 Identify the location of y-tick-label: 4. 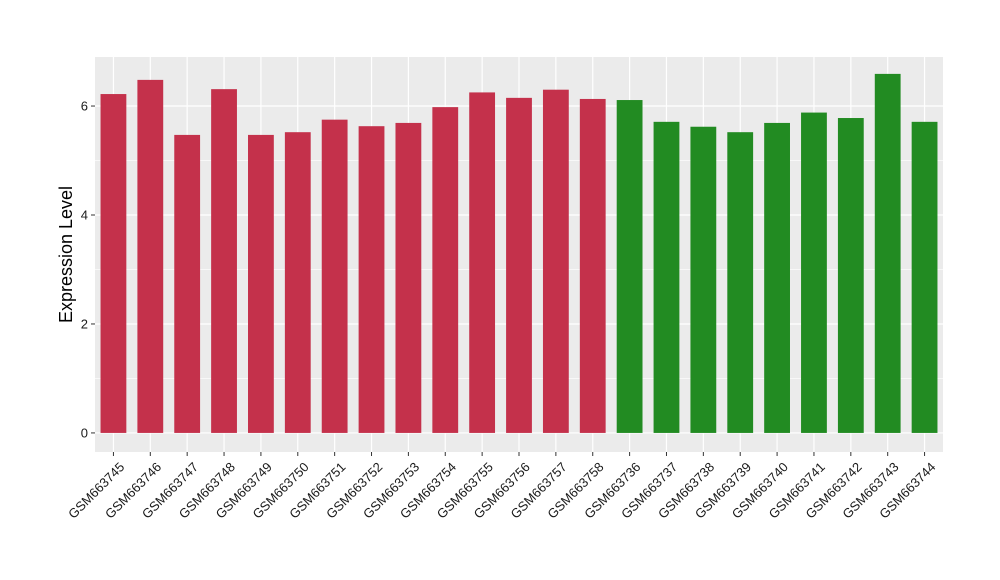
(84, 215).